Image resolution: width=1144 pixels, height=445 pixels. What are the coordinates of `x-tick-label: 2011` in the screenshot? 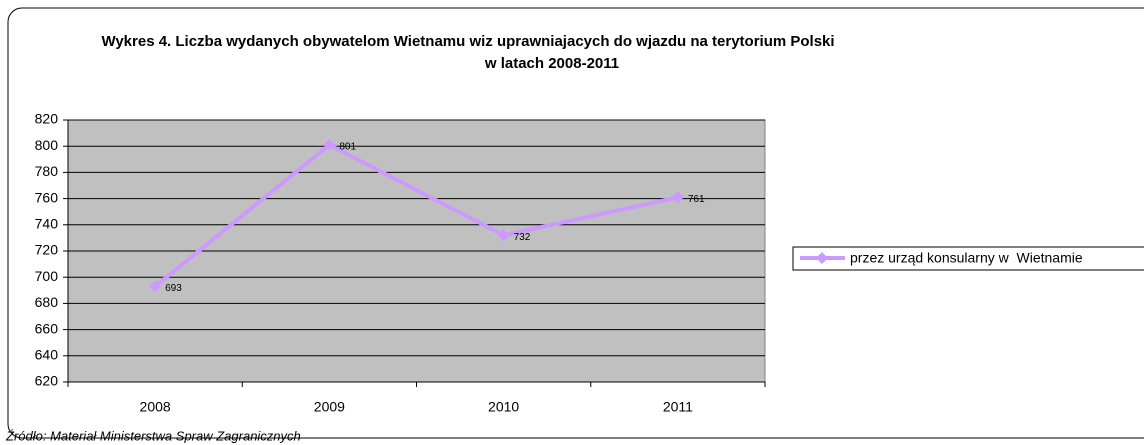 It's located at (678, 407).